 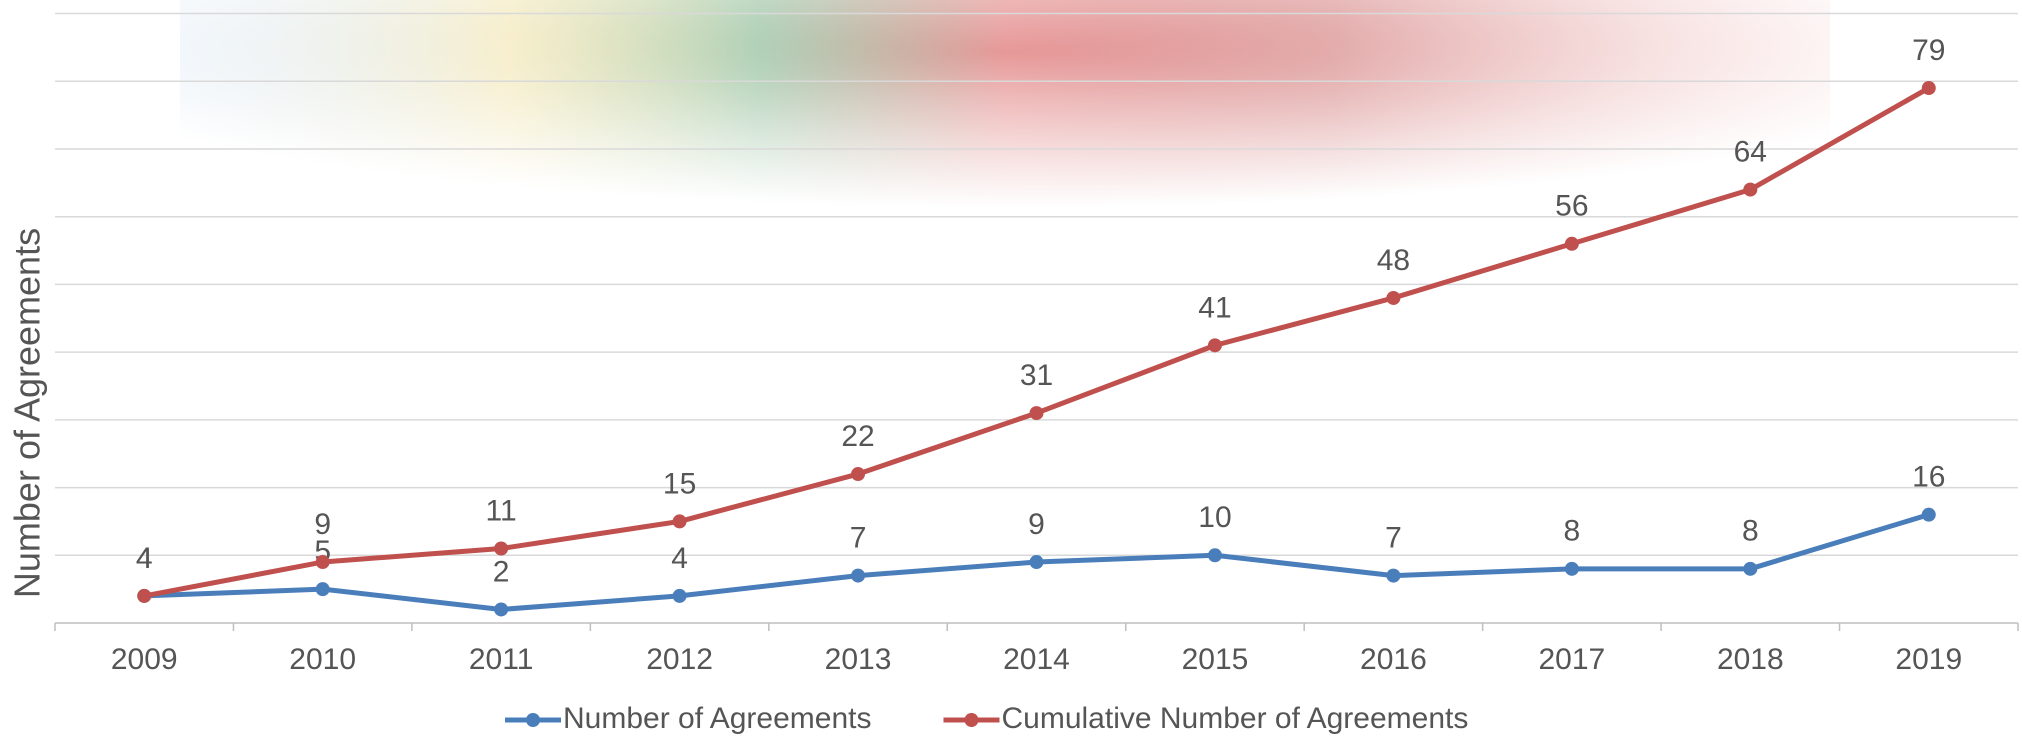 What do you see at coordinates (1928, 659) in the screenshot?
I see `x-tick-label: 2019` at bounding box center [1928, 659].